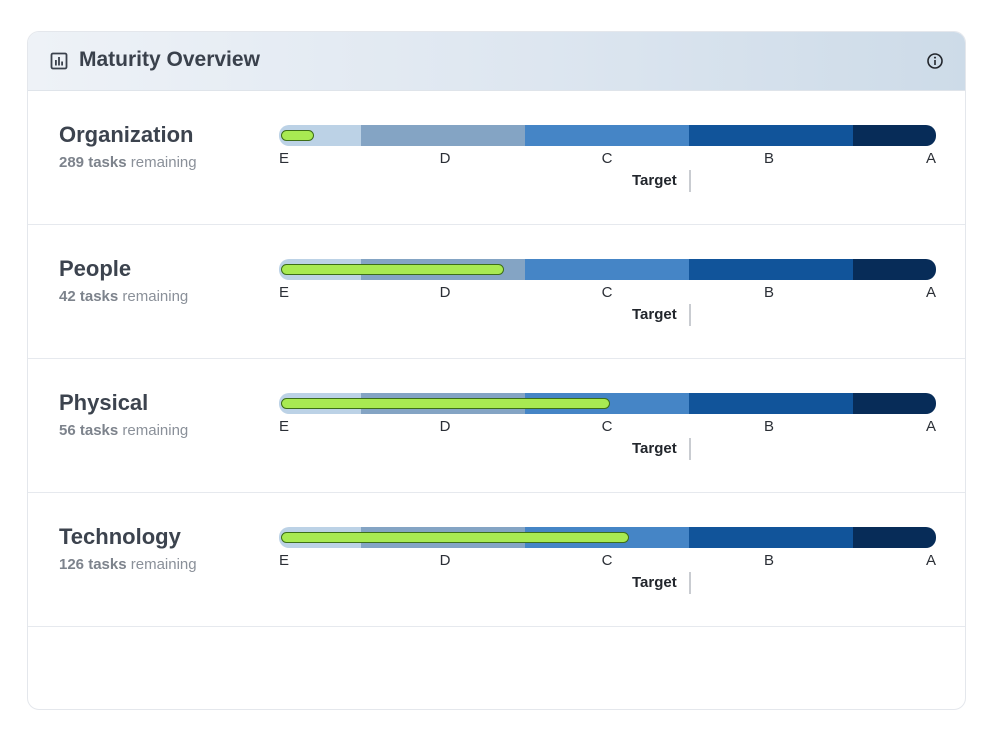 The width and height of the screenshot is (1000, 741). What do you see at coordinates (89, 430) in the screenshot?
I see `task-count: 56 tasks` at bounding box center [89, 430].